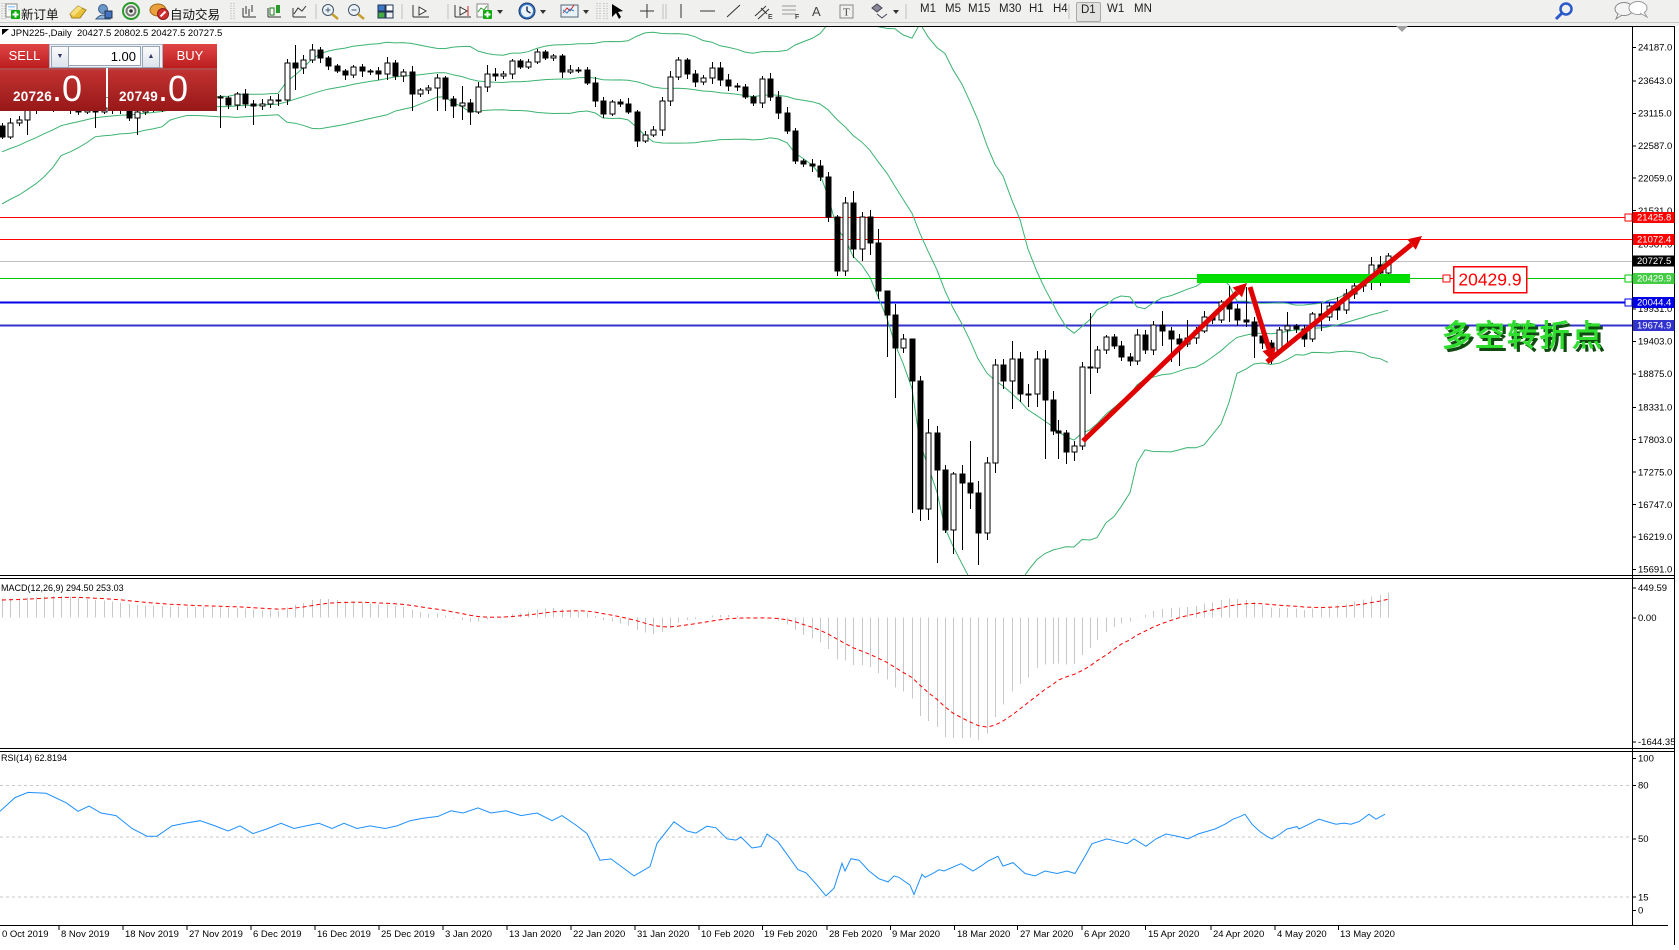 The image size is (1679, 950). Describe the element at coordinates (1643, 897) in the screenshot. I see `svg-text: 15` at that location.